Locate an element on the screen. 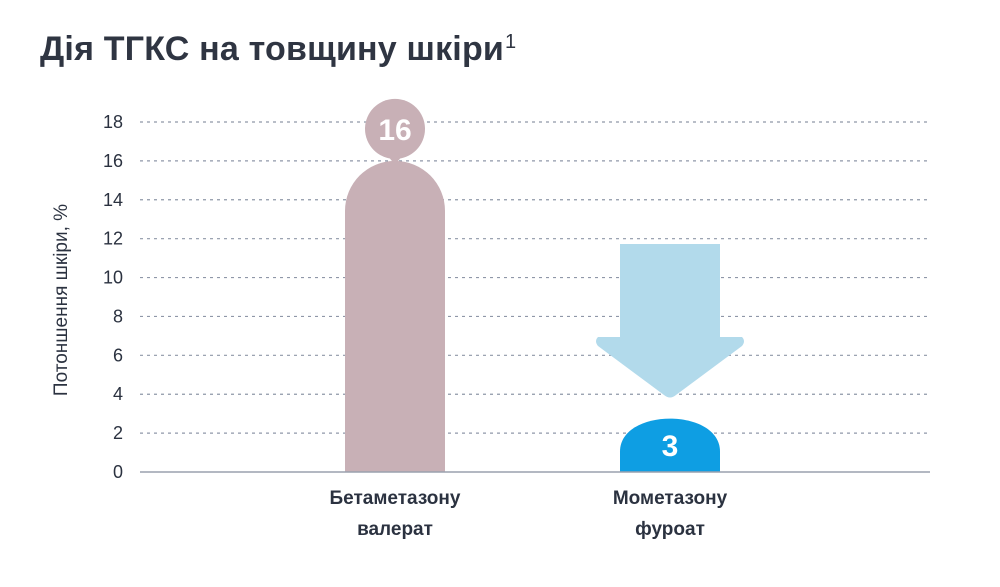 This screenshot has width=1000, height=587. y-tick-label: 6 is located at coordinates (118, 355).